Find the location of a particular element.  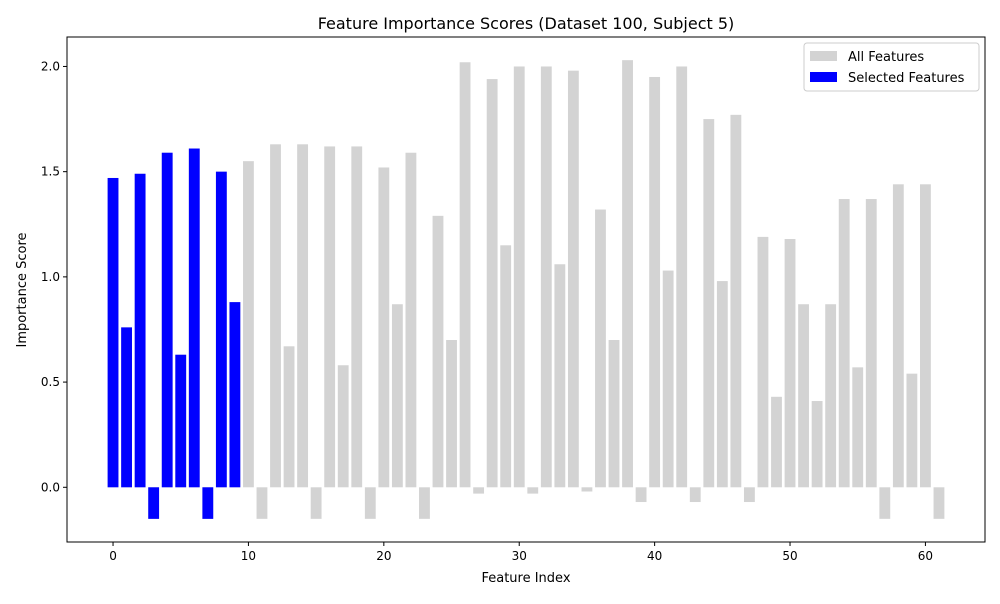

y-tick-label: 2.0 is located at coordinates (50, 66).